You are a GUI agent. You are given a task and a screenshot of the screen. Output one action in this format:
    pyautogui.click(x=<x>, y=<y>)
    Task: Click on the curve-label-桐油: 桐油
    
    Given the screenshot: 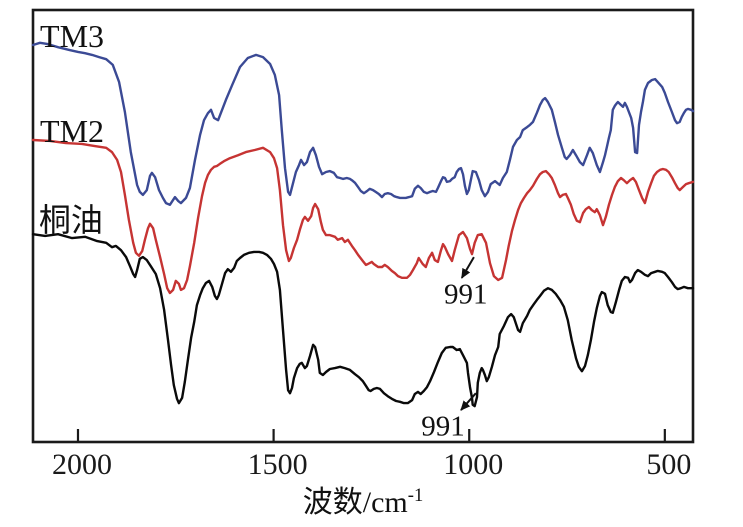 What is the action you would take?
    pyautogui.click(x=70, y=219)
    